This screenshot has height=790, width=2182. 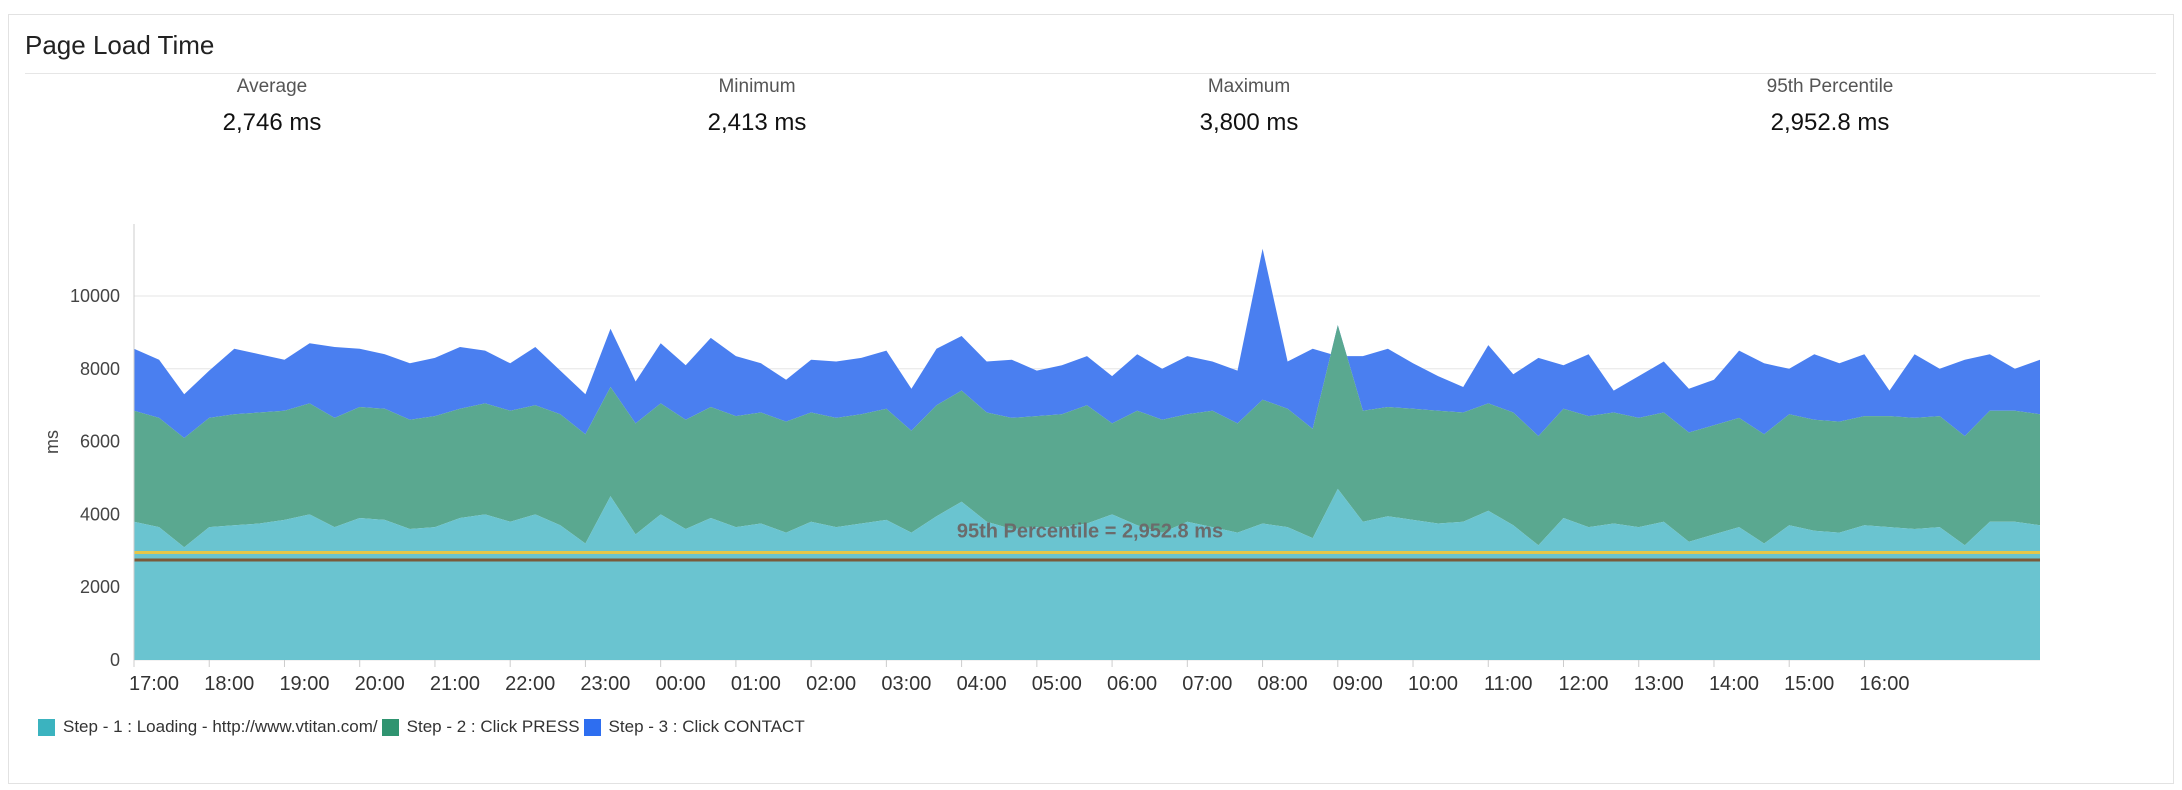 I want to click on y-axis-label: ms, so click(x=52, y=442).